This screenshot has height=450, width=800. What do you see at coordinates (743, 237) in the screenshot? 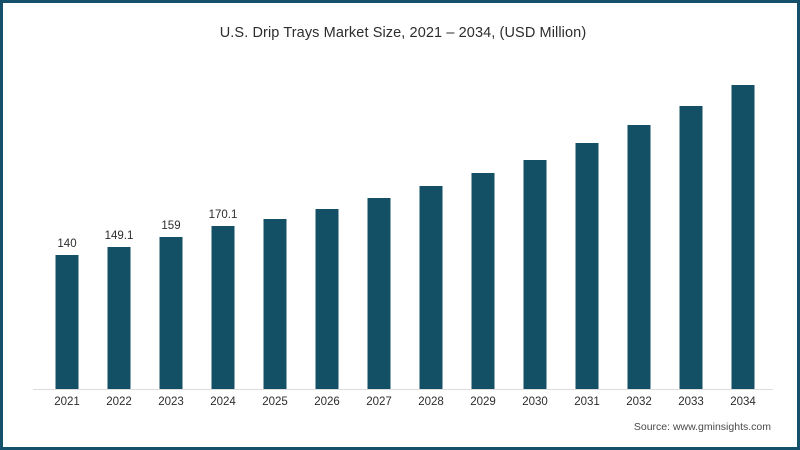
I see `bar-2034` at bounding box center [743, 237].